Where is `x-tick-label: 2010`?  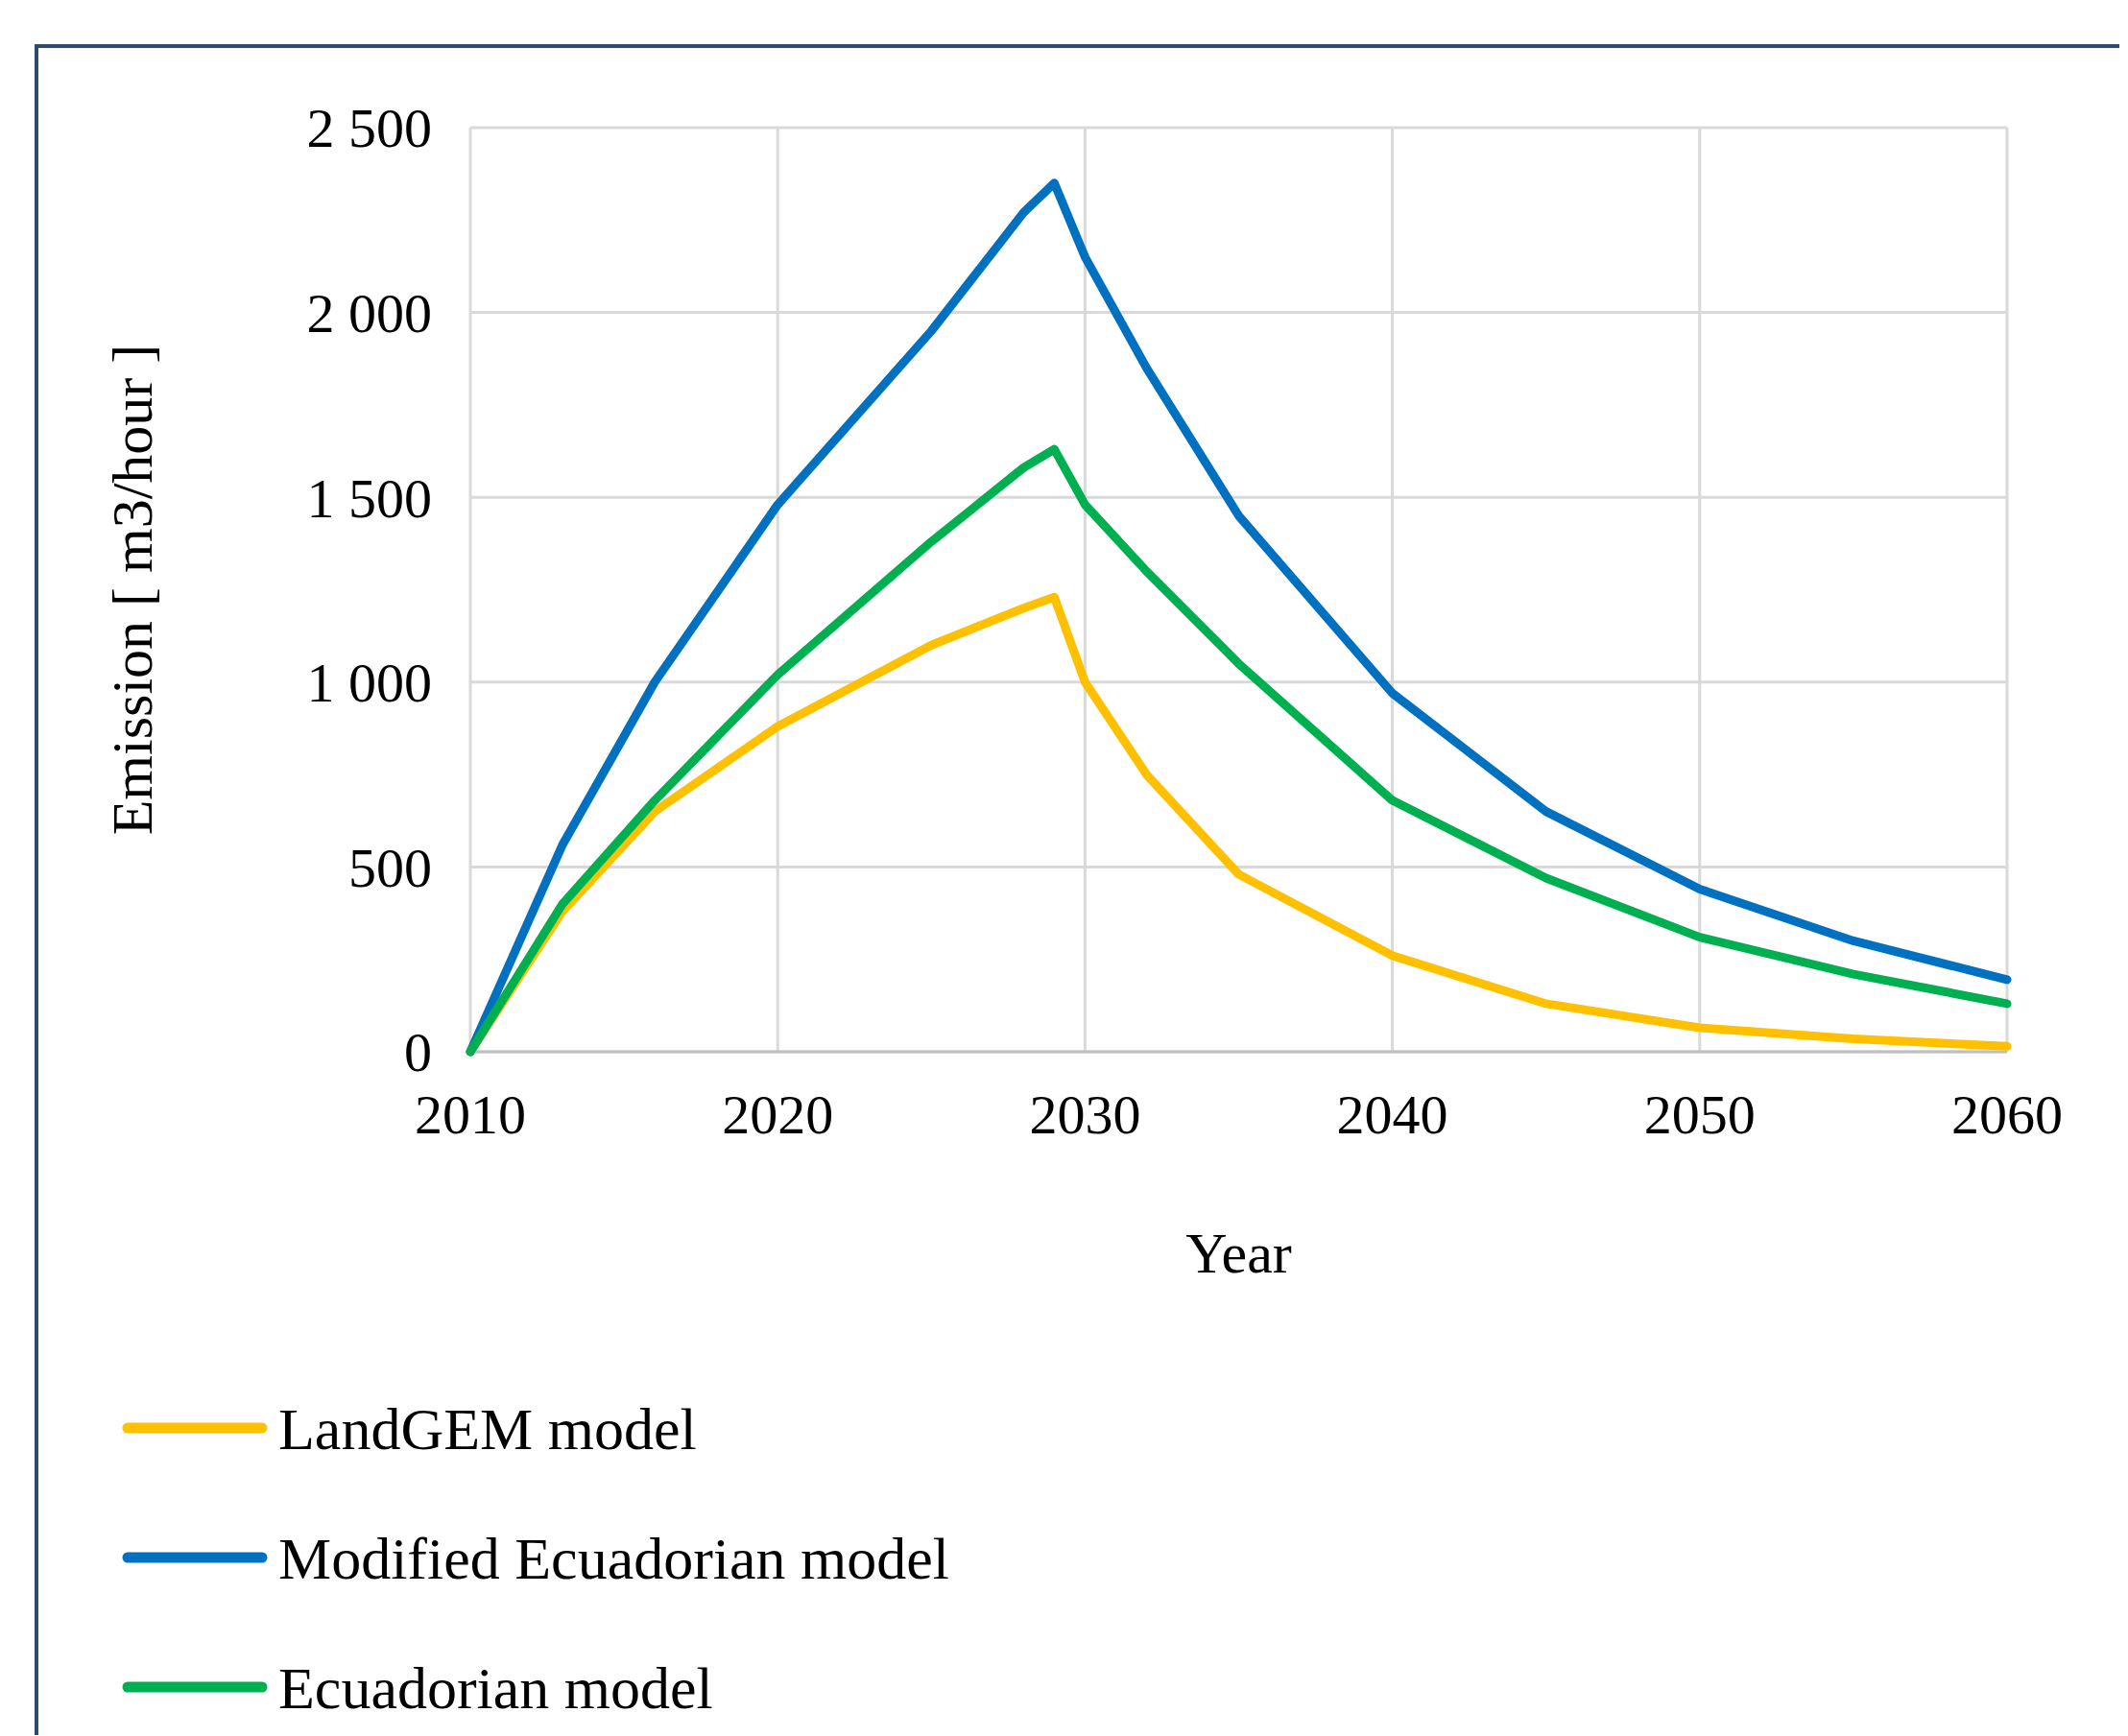 x-tick-label: 2010 is located at coordinates (470, 1114).